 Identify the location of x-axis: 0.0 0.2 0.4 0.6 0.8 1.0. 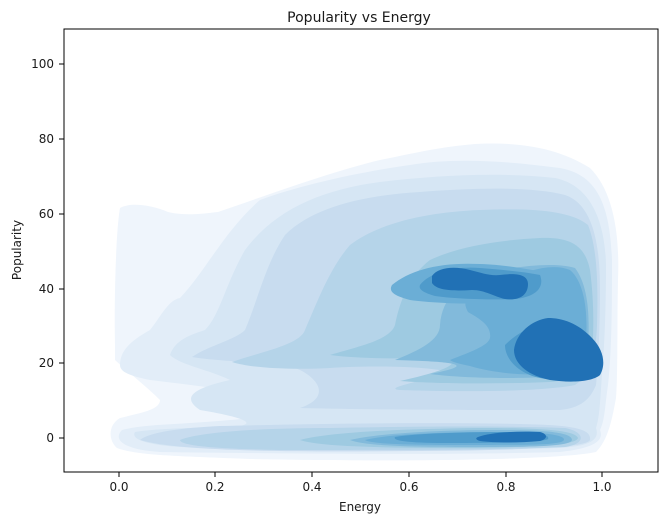
(360, 483).